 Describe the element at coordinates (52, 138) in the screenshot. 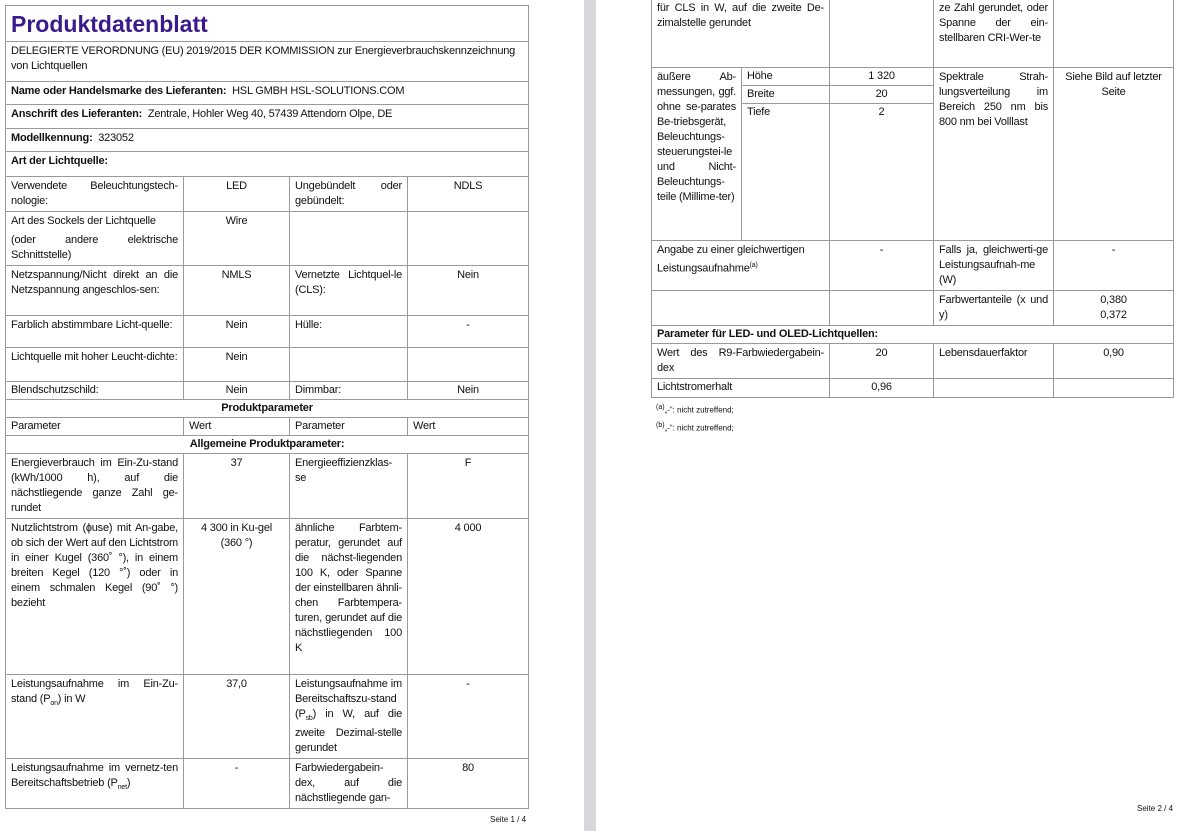

I see `model-label: Modellkennung:` at that location.